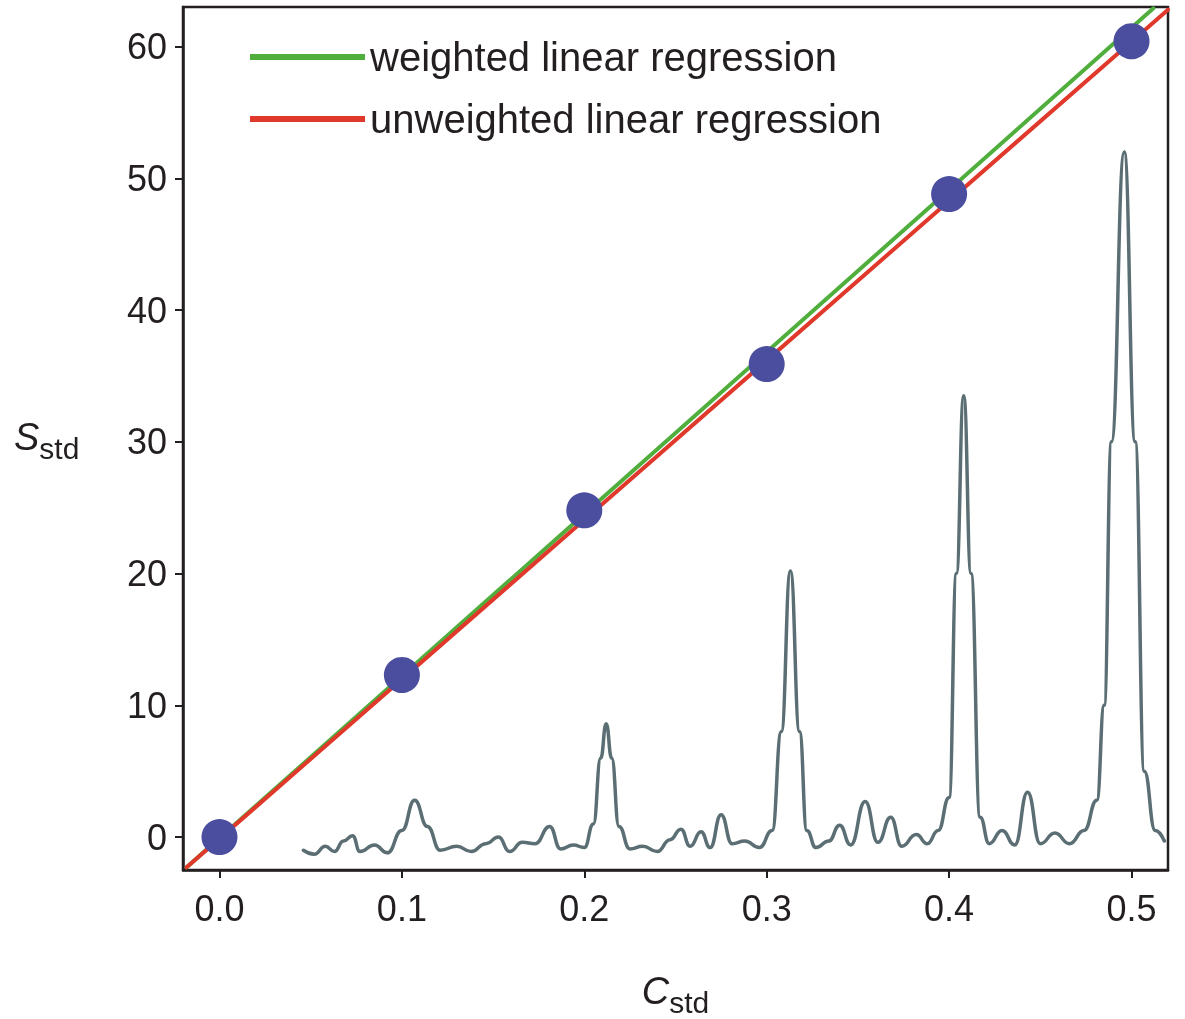 This screenshot has height=1019, width=1185. I want to click on y-tick-label: 30, so click(146, 442).